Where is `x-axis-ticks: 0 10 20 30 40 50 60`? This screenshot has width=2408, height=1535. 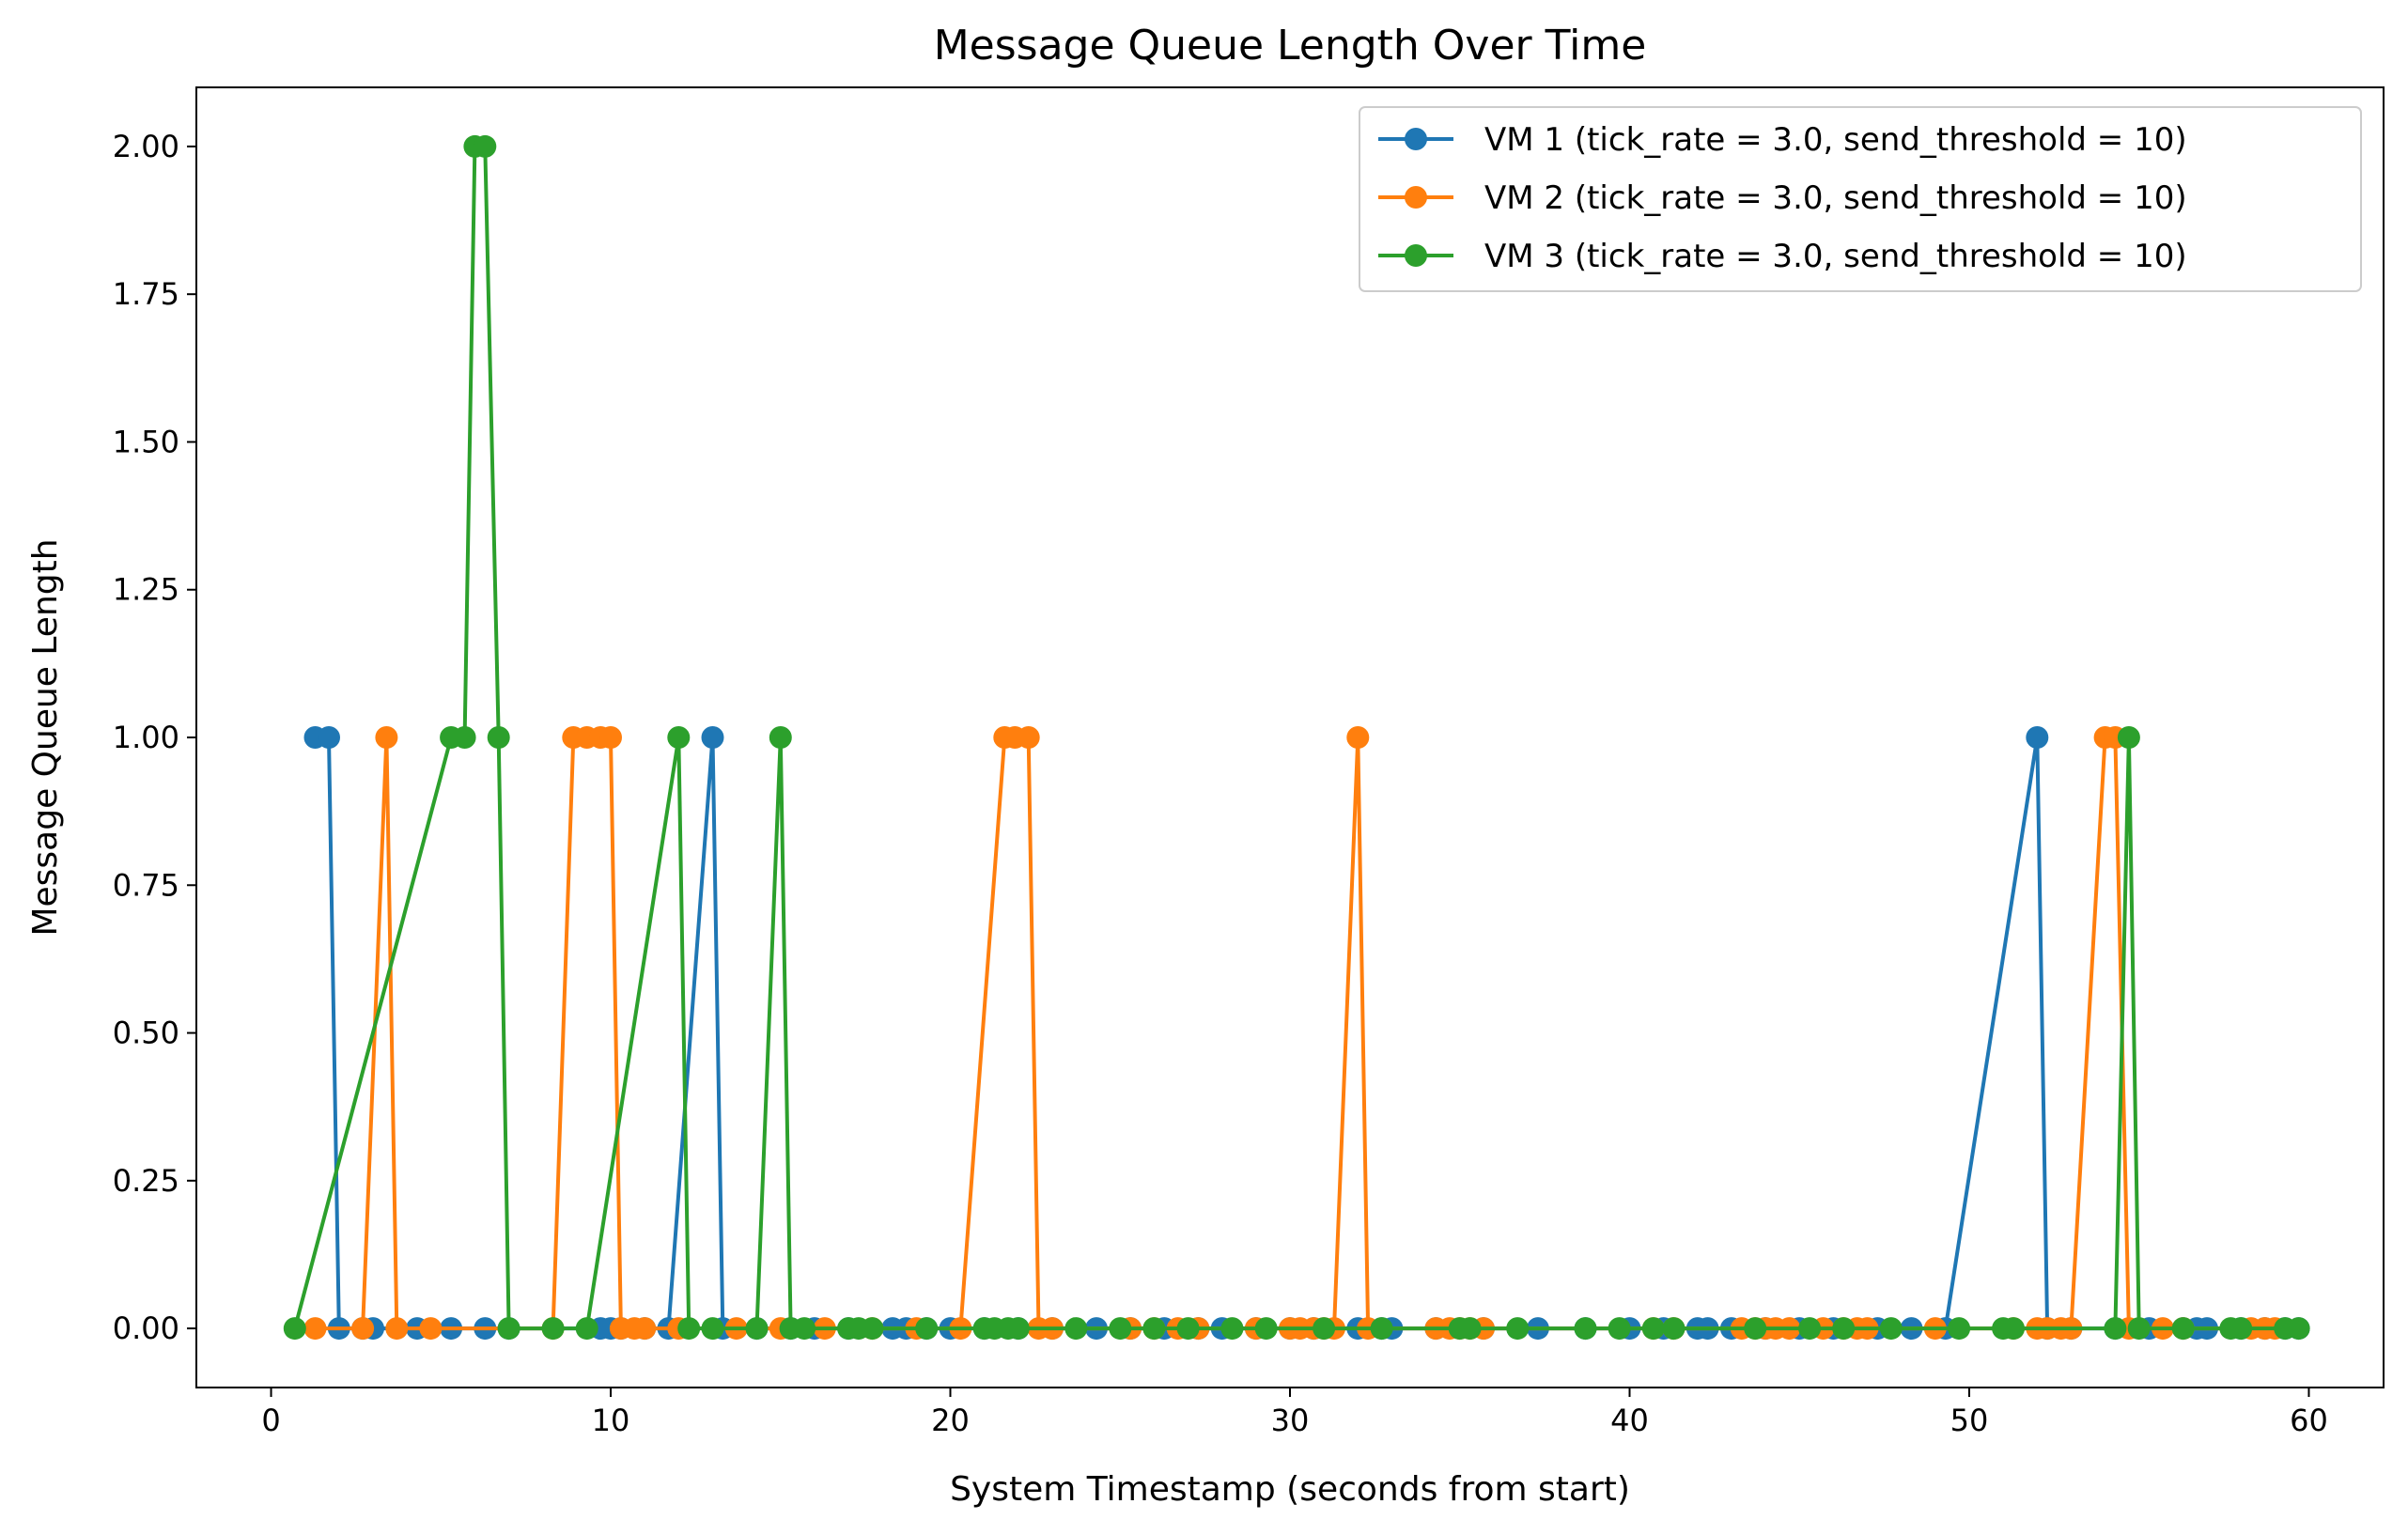
x-axis-ticks: 0 10 20 30 40 50 60 is located at coordinates (1294, 1413).